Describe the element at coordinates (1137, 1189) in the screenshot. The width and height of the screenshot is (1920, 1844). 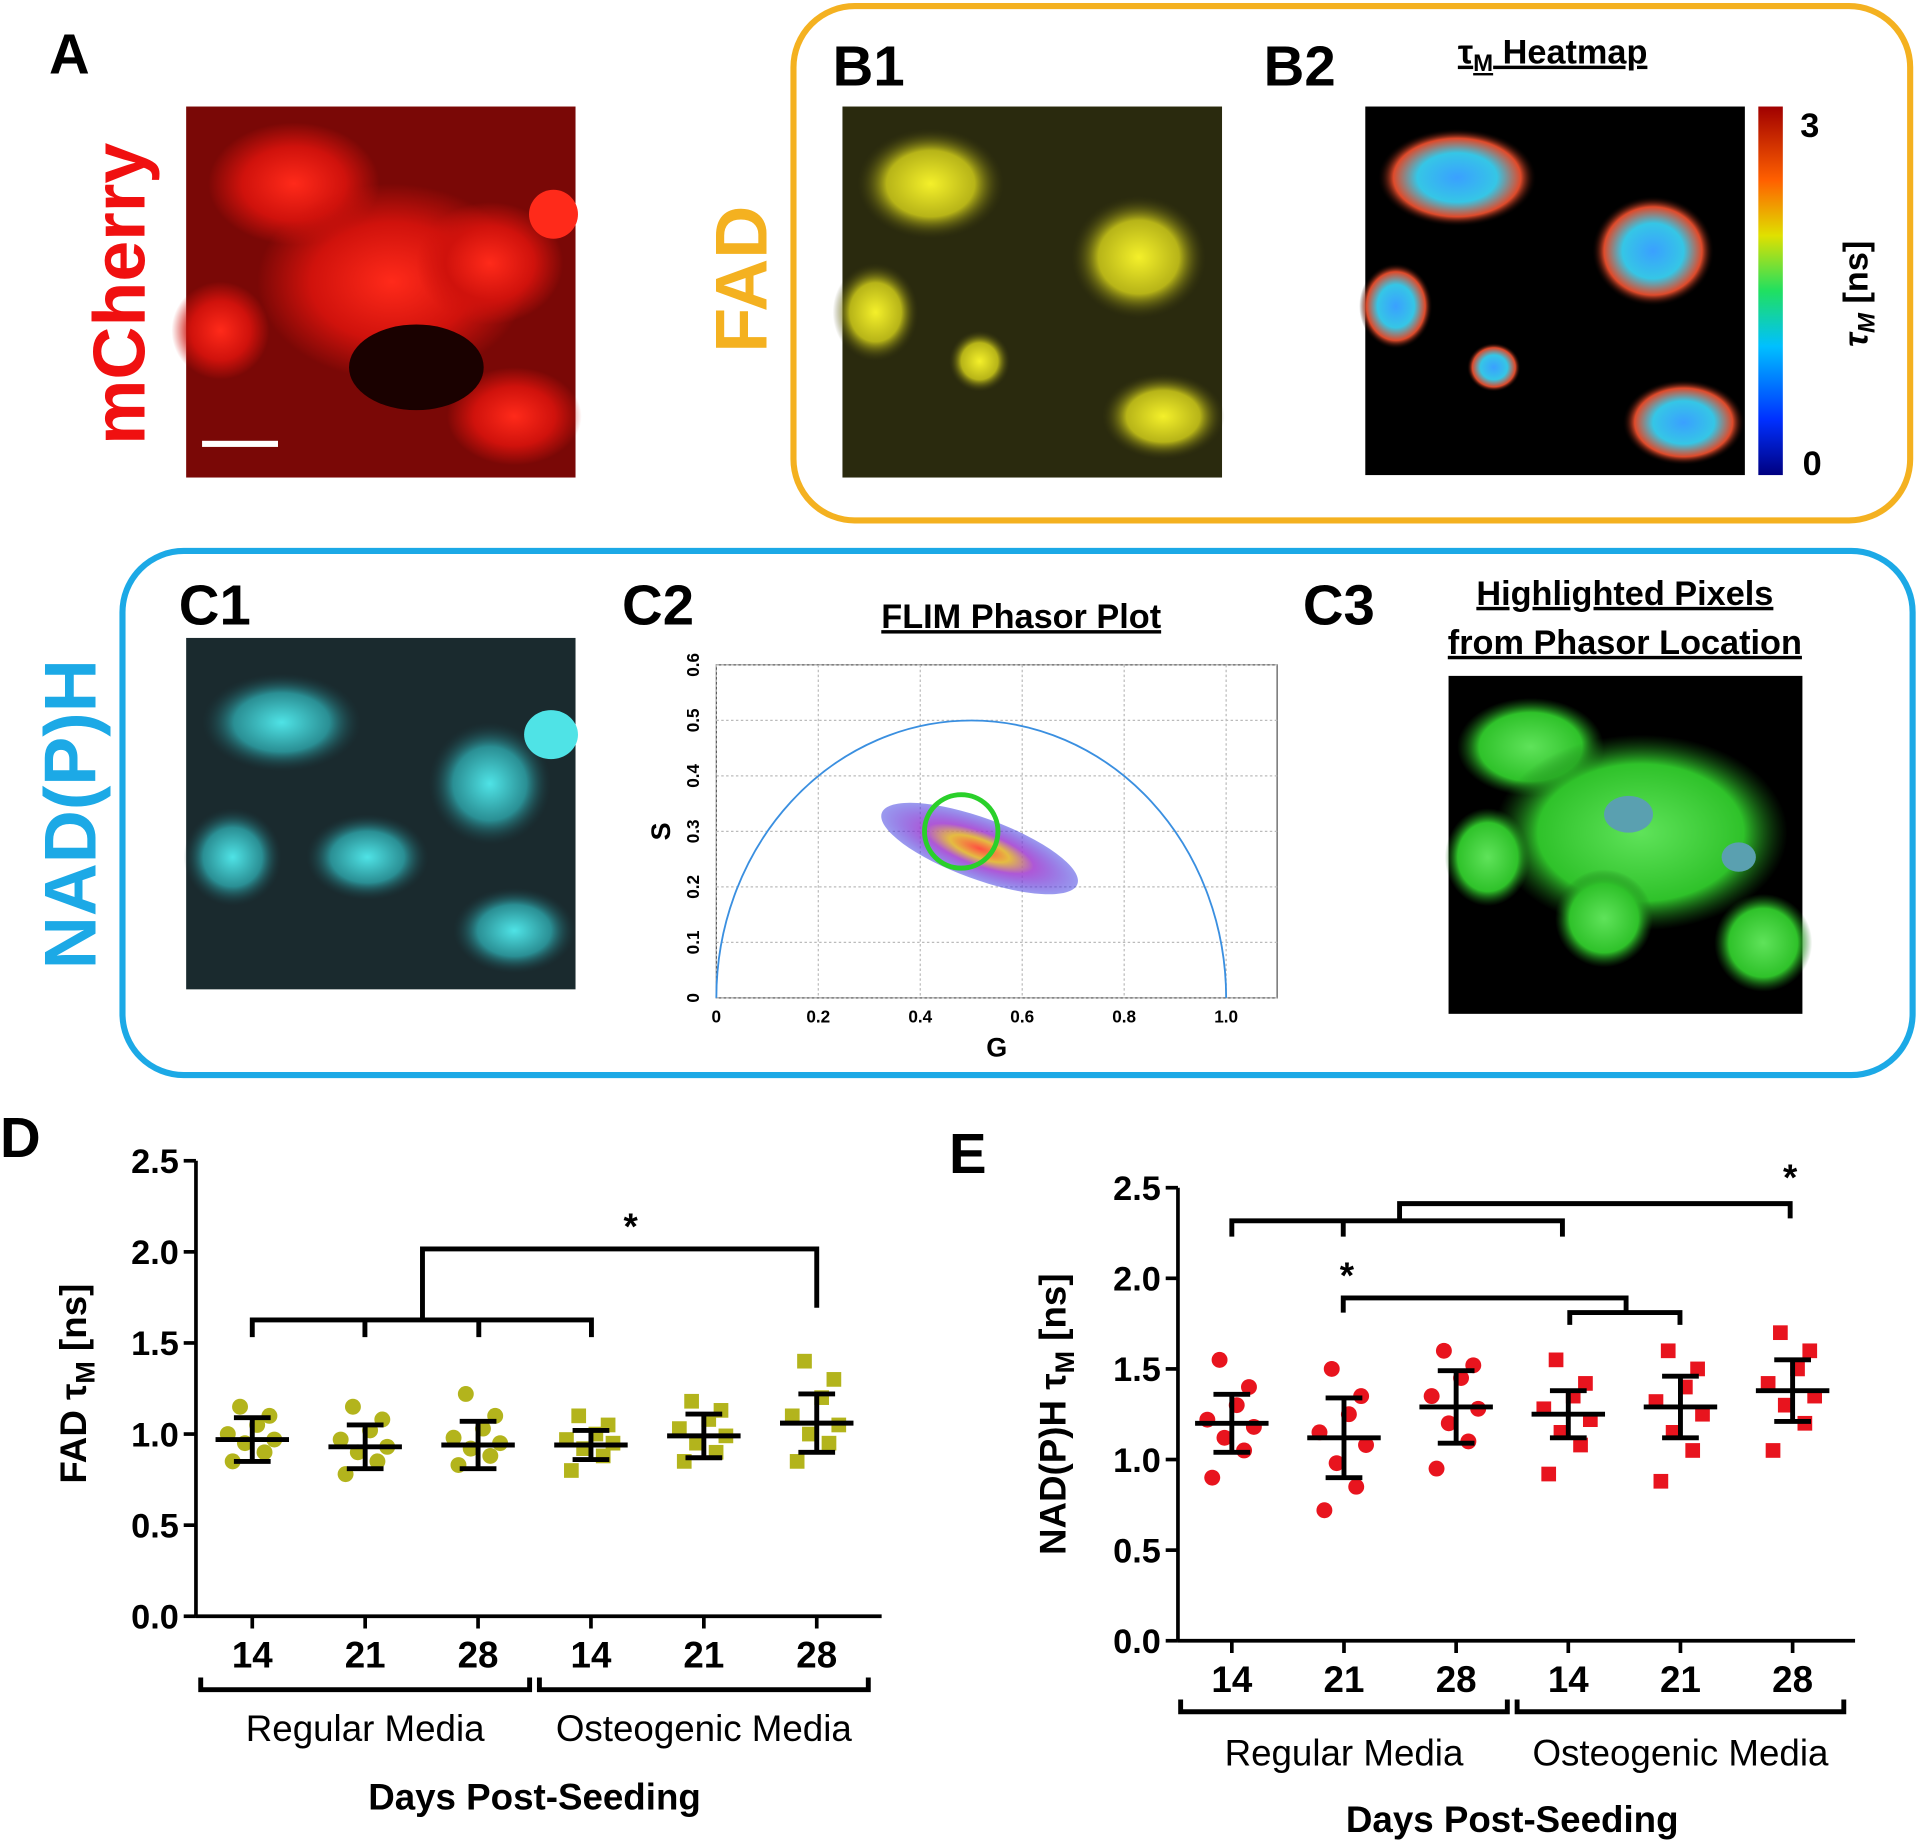
I see `y-tick-label: 2.5` at that location.